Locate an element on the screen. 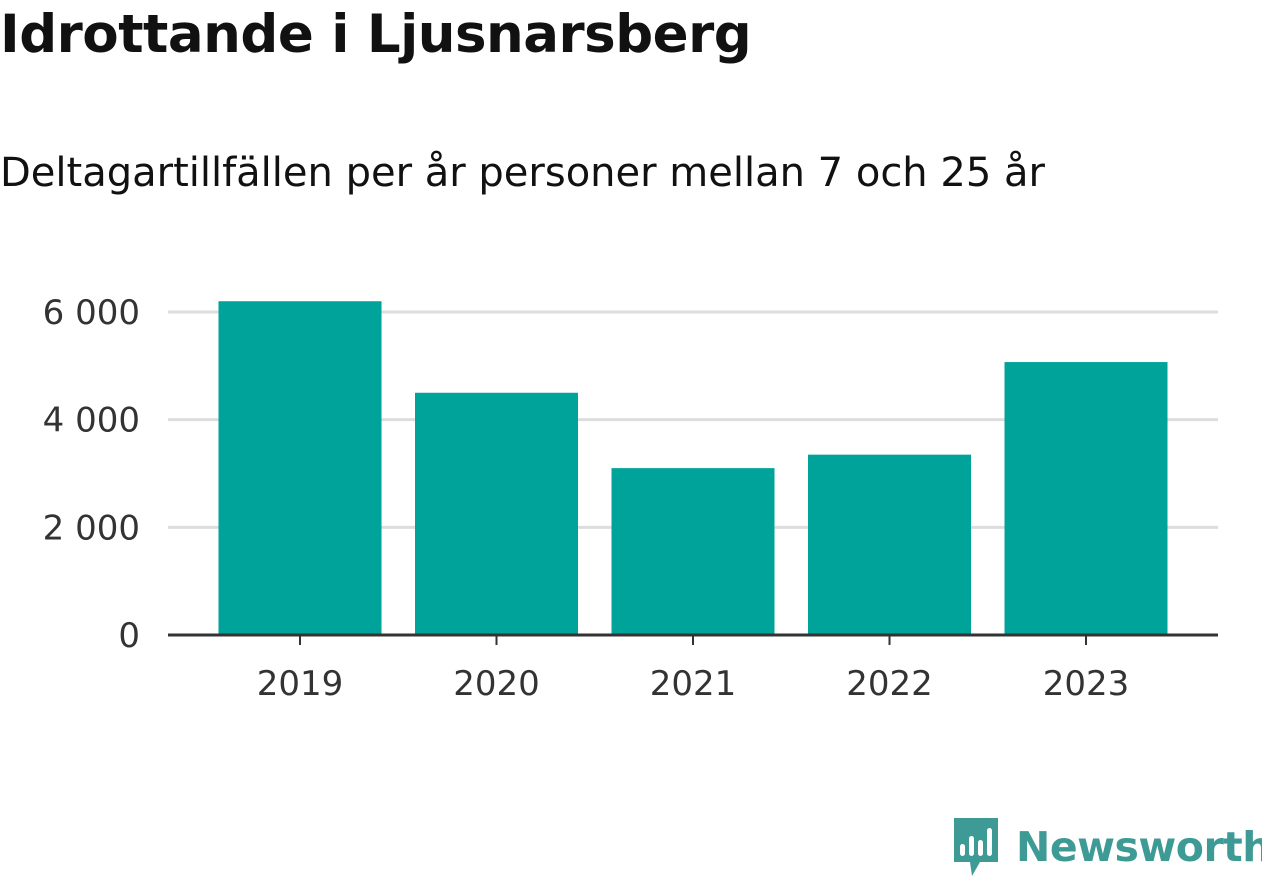 The image size is (1262, 879). x-tick-label: 2023 is located at coordinates (1086, 684).